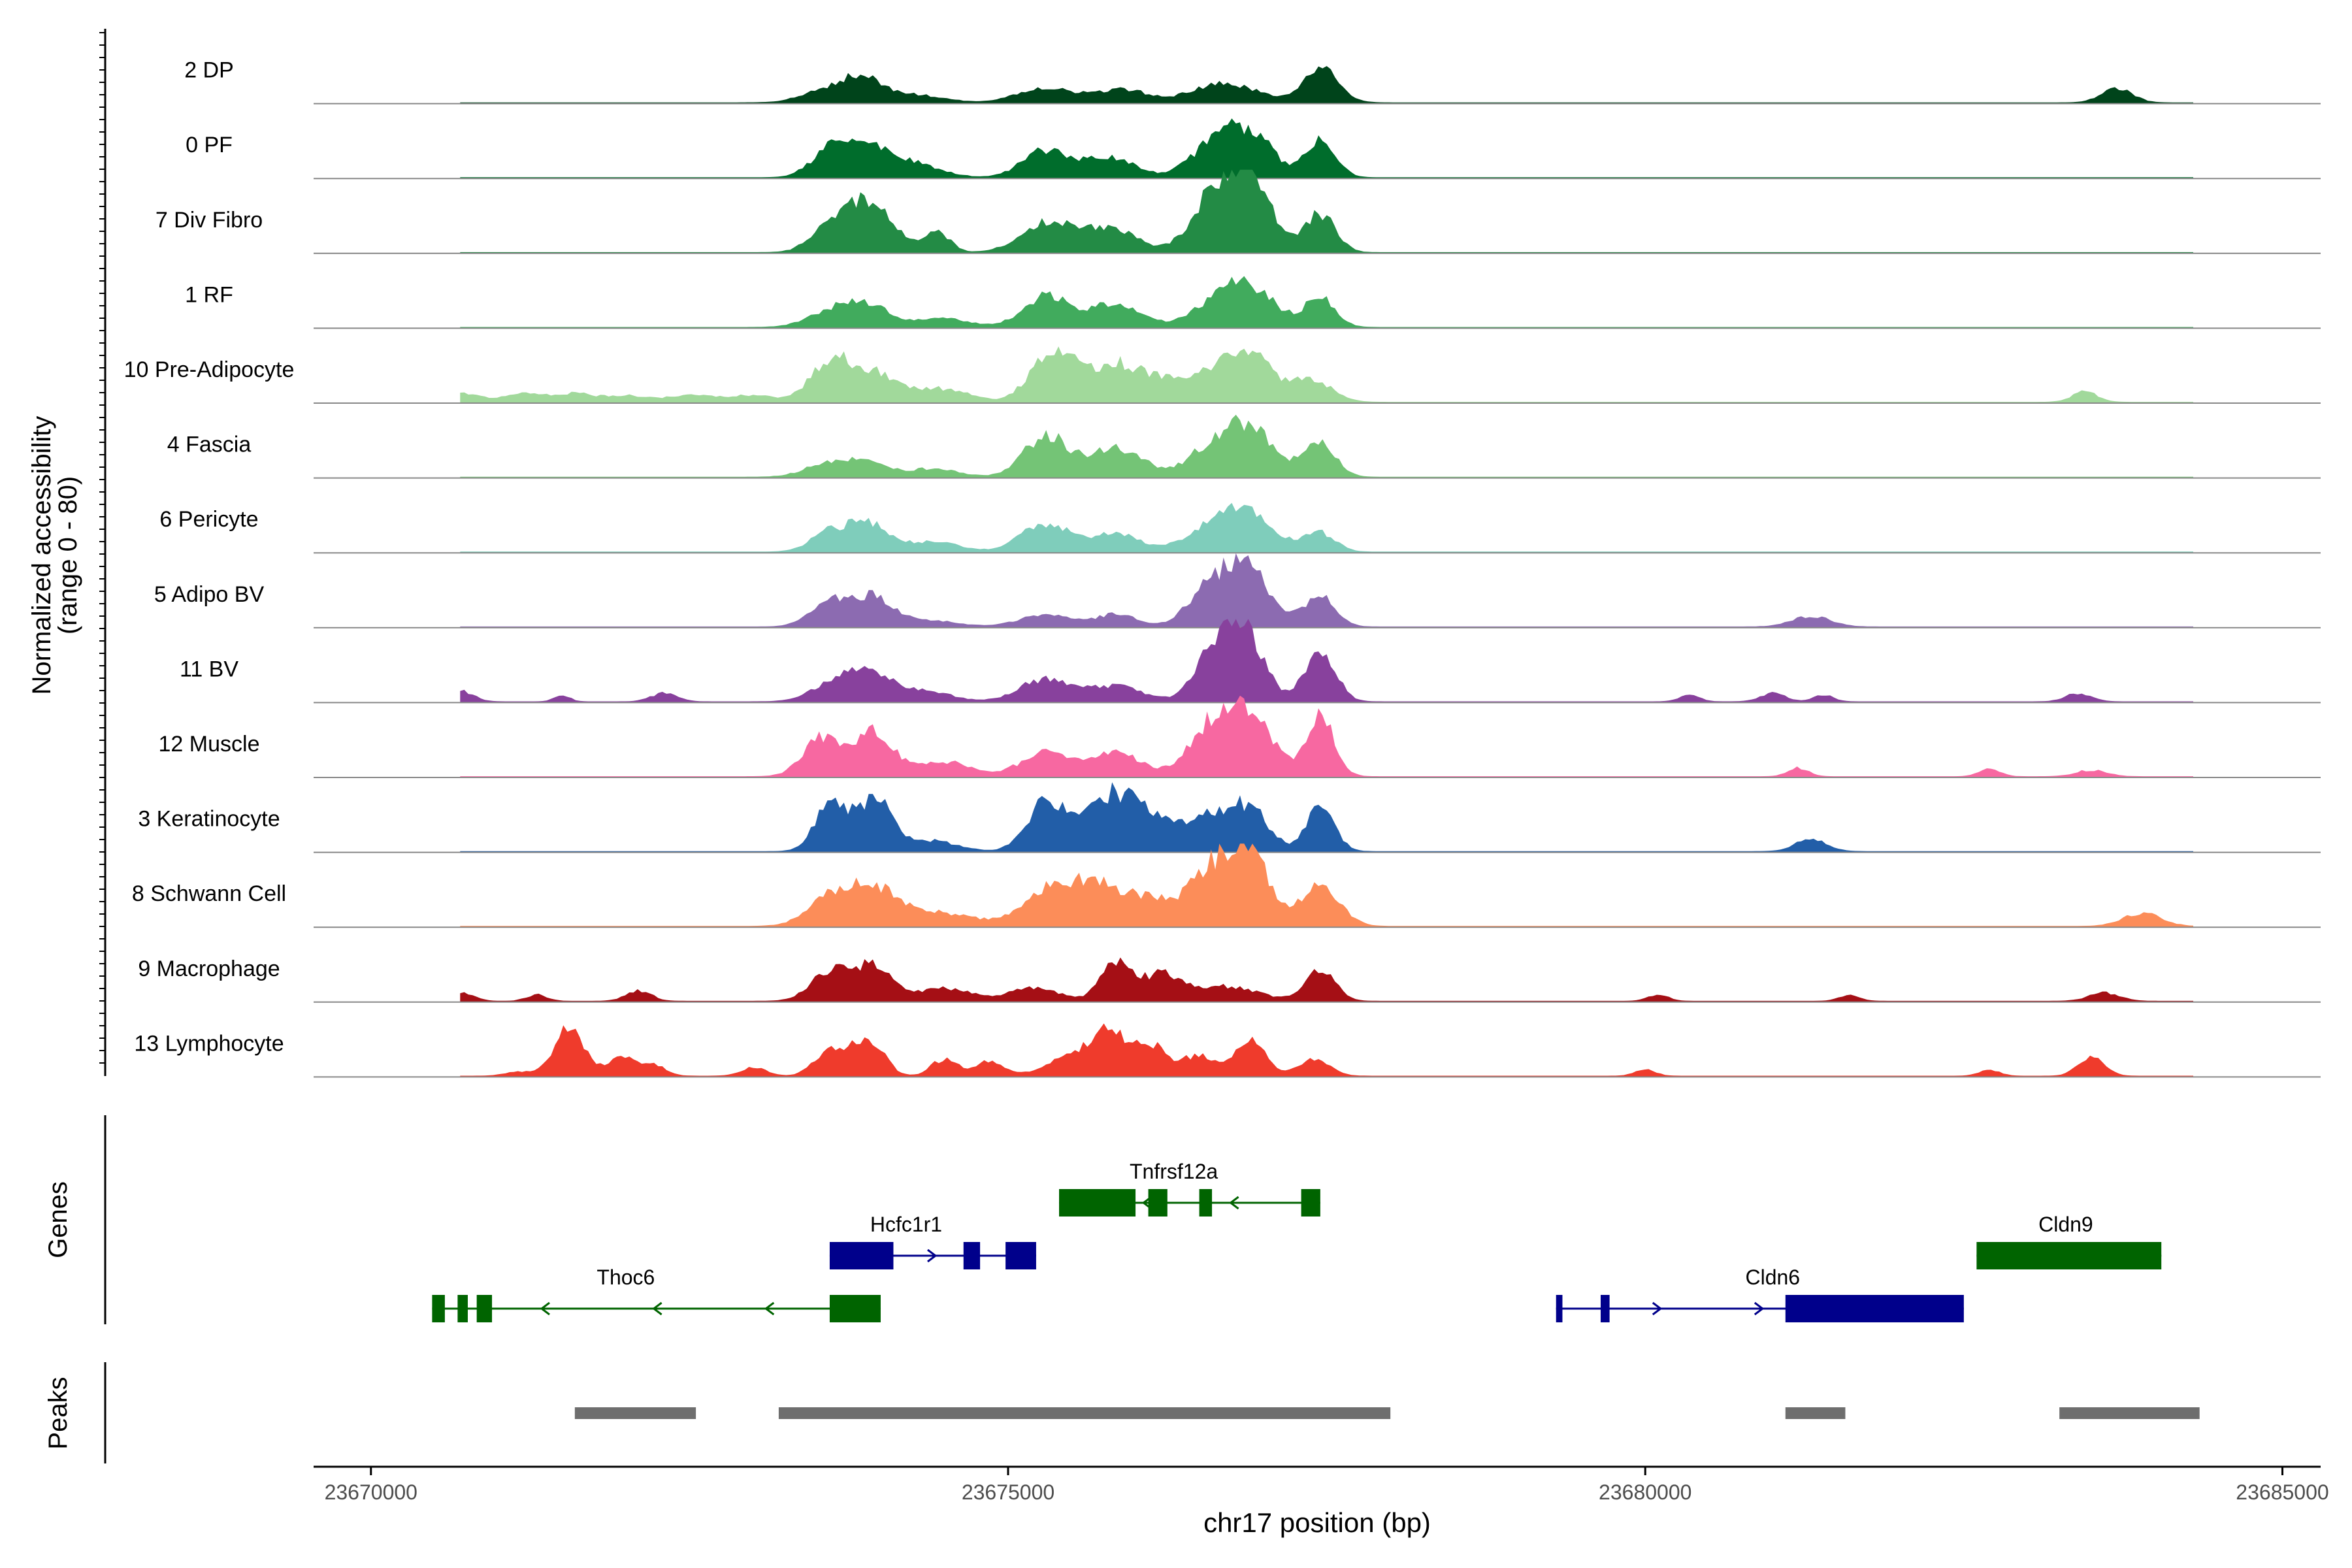  Describe the element at coordinates (2065, 1224) in the screenshot. I see `gene-label: Cldn9` at that location.